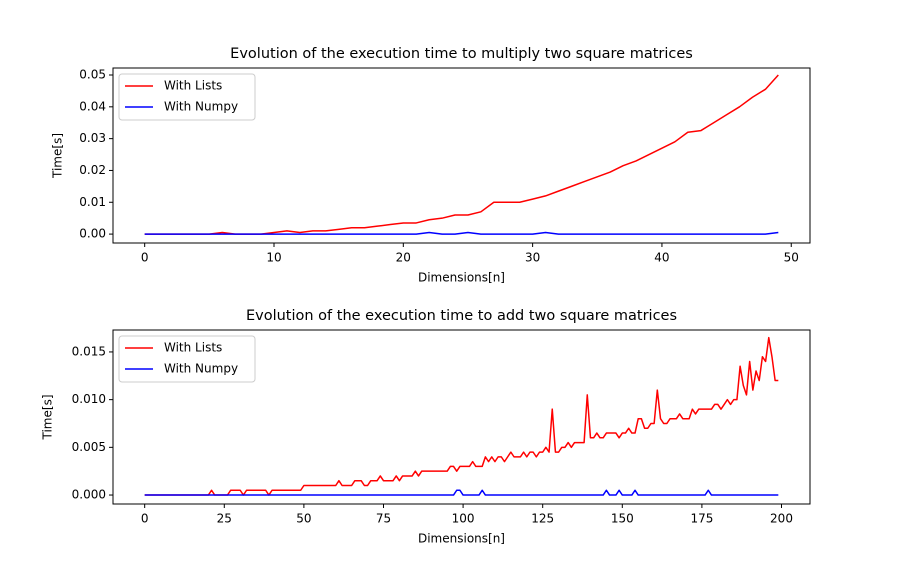 This screenshot has height=566, width=900. Describe the element at coordinates (781, 519) in the screenshot. I see `x-tick-label: 200` at that location.